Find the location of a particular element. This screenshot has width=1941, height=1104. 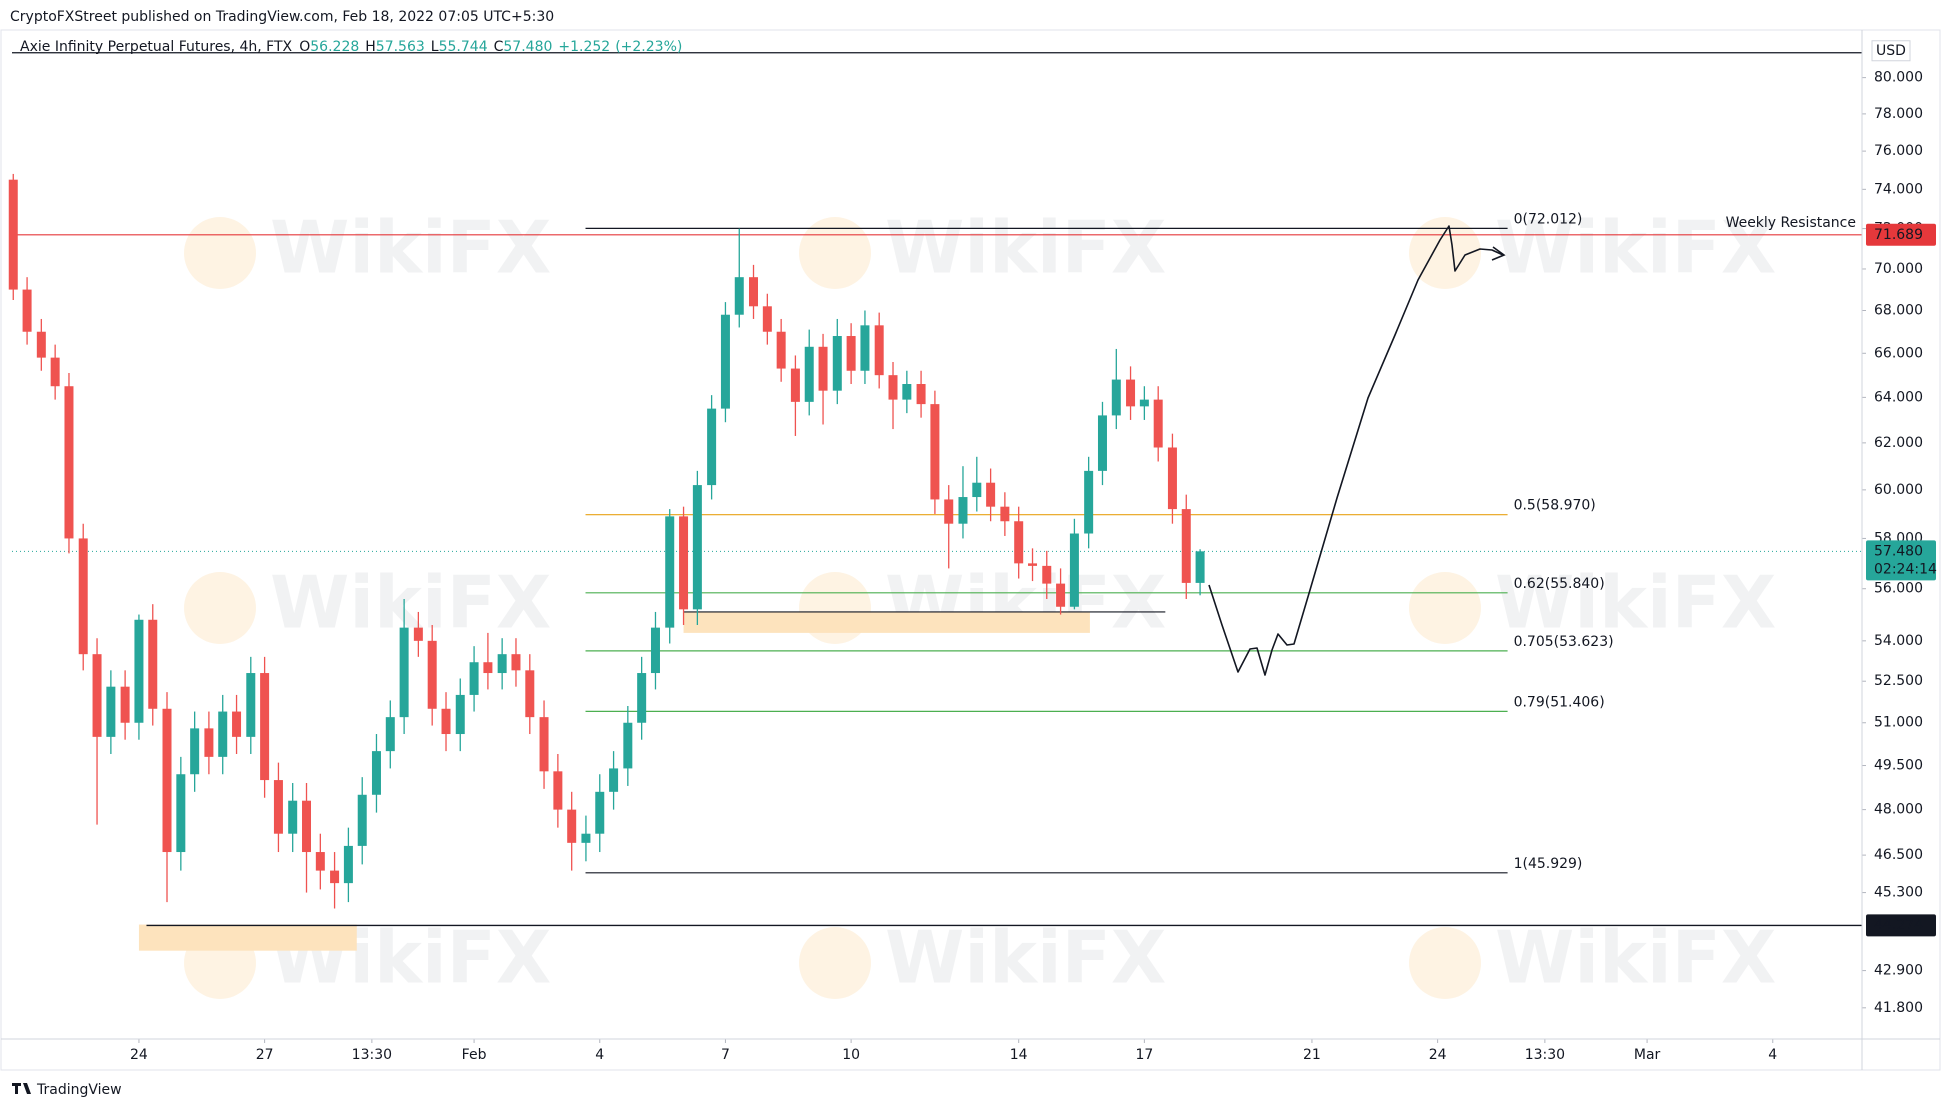

currency-box is located at coordinates (1891, 51).